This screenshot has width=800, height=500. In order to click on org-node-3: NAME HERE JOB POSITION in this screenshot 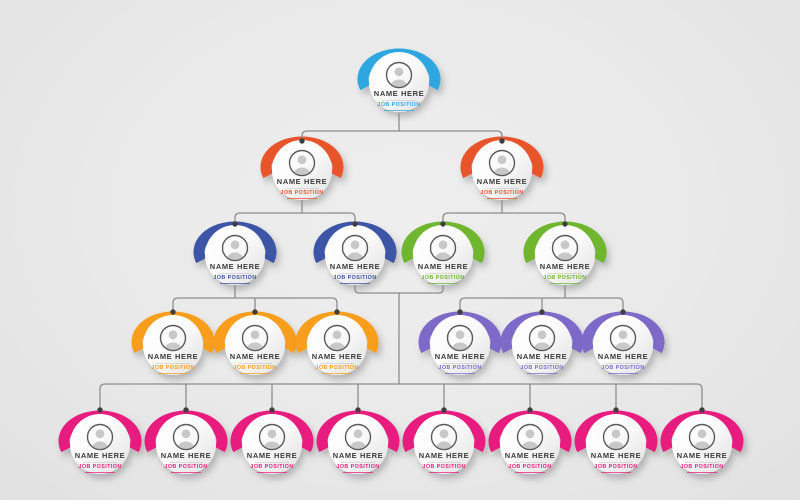, I will do `click(502, 173)`.